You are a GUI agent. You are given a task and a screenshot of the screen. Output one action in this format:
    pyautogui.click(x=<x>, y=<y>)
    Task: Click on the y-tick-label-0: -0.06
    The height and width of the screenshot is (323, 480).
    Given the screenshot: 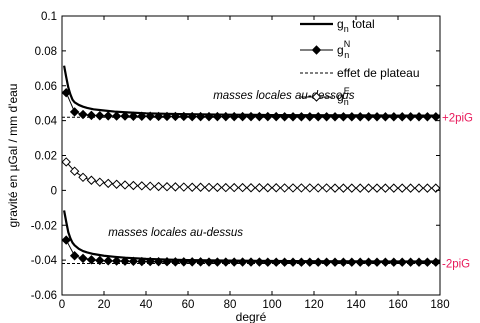 What is the action you would take?
    pyautogui.click(x=44, y=296)
    